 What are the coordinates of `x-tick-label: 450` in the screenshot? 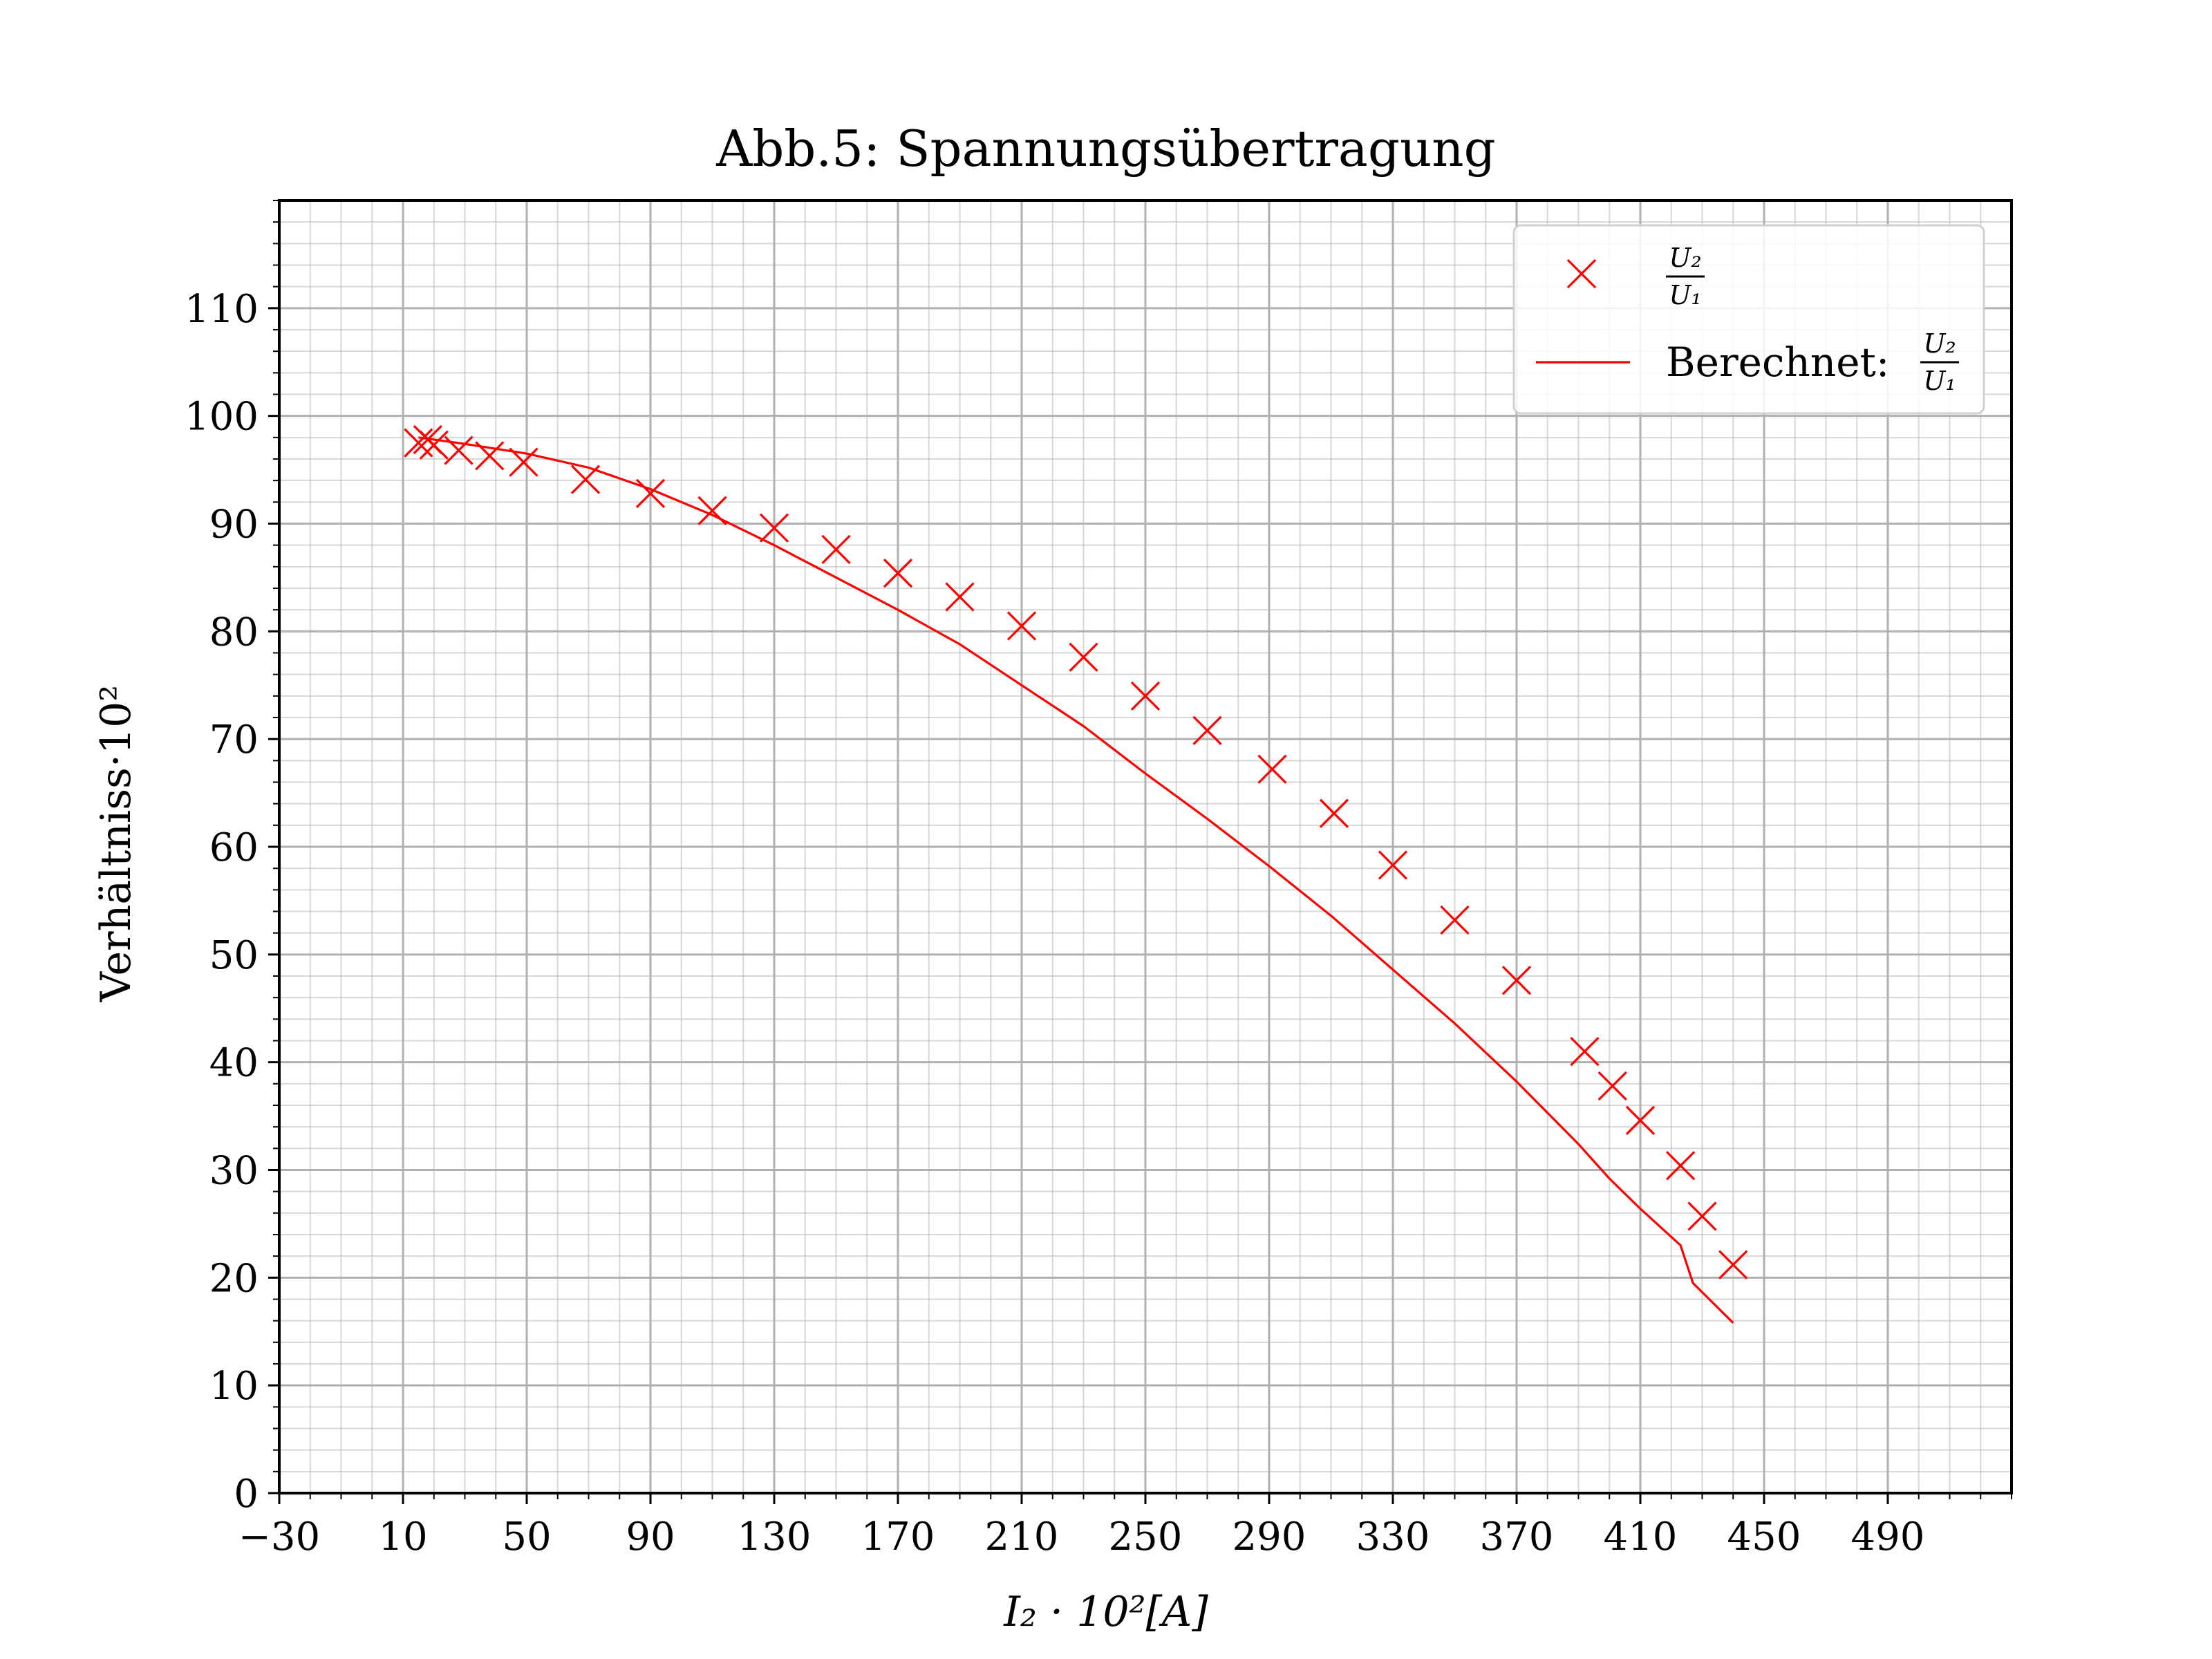 It's located at (1764, 1537).